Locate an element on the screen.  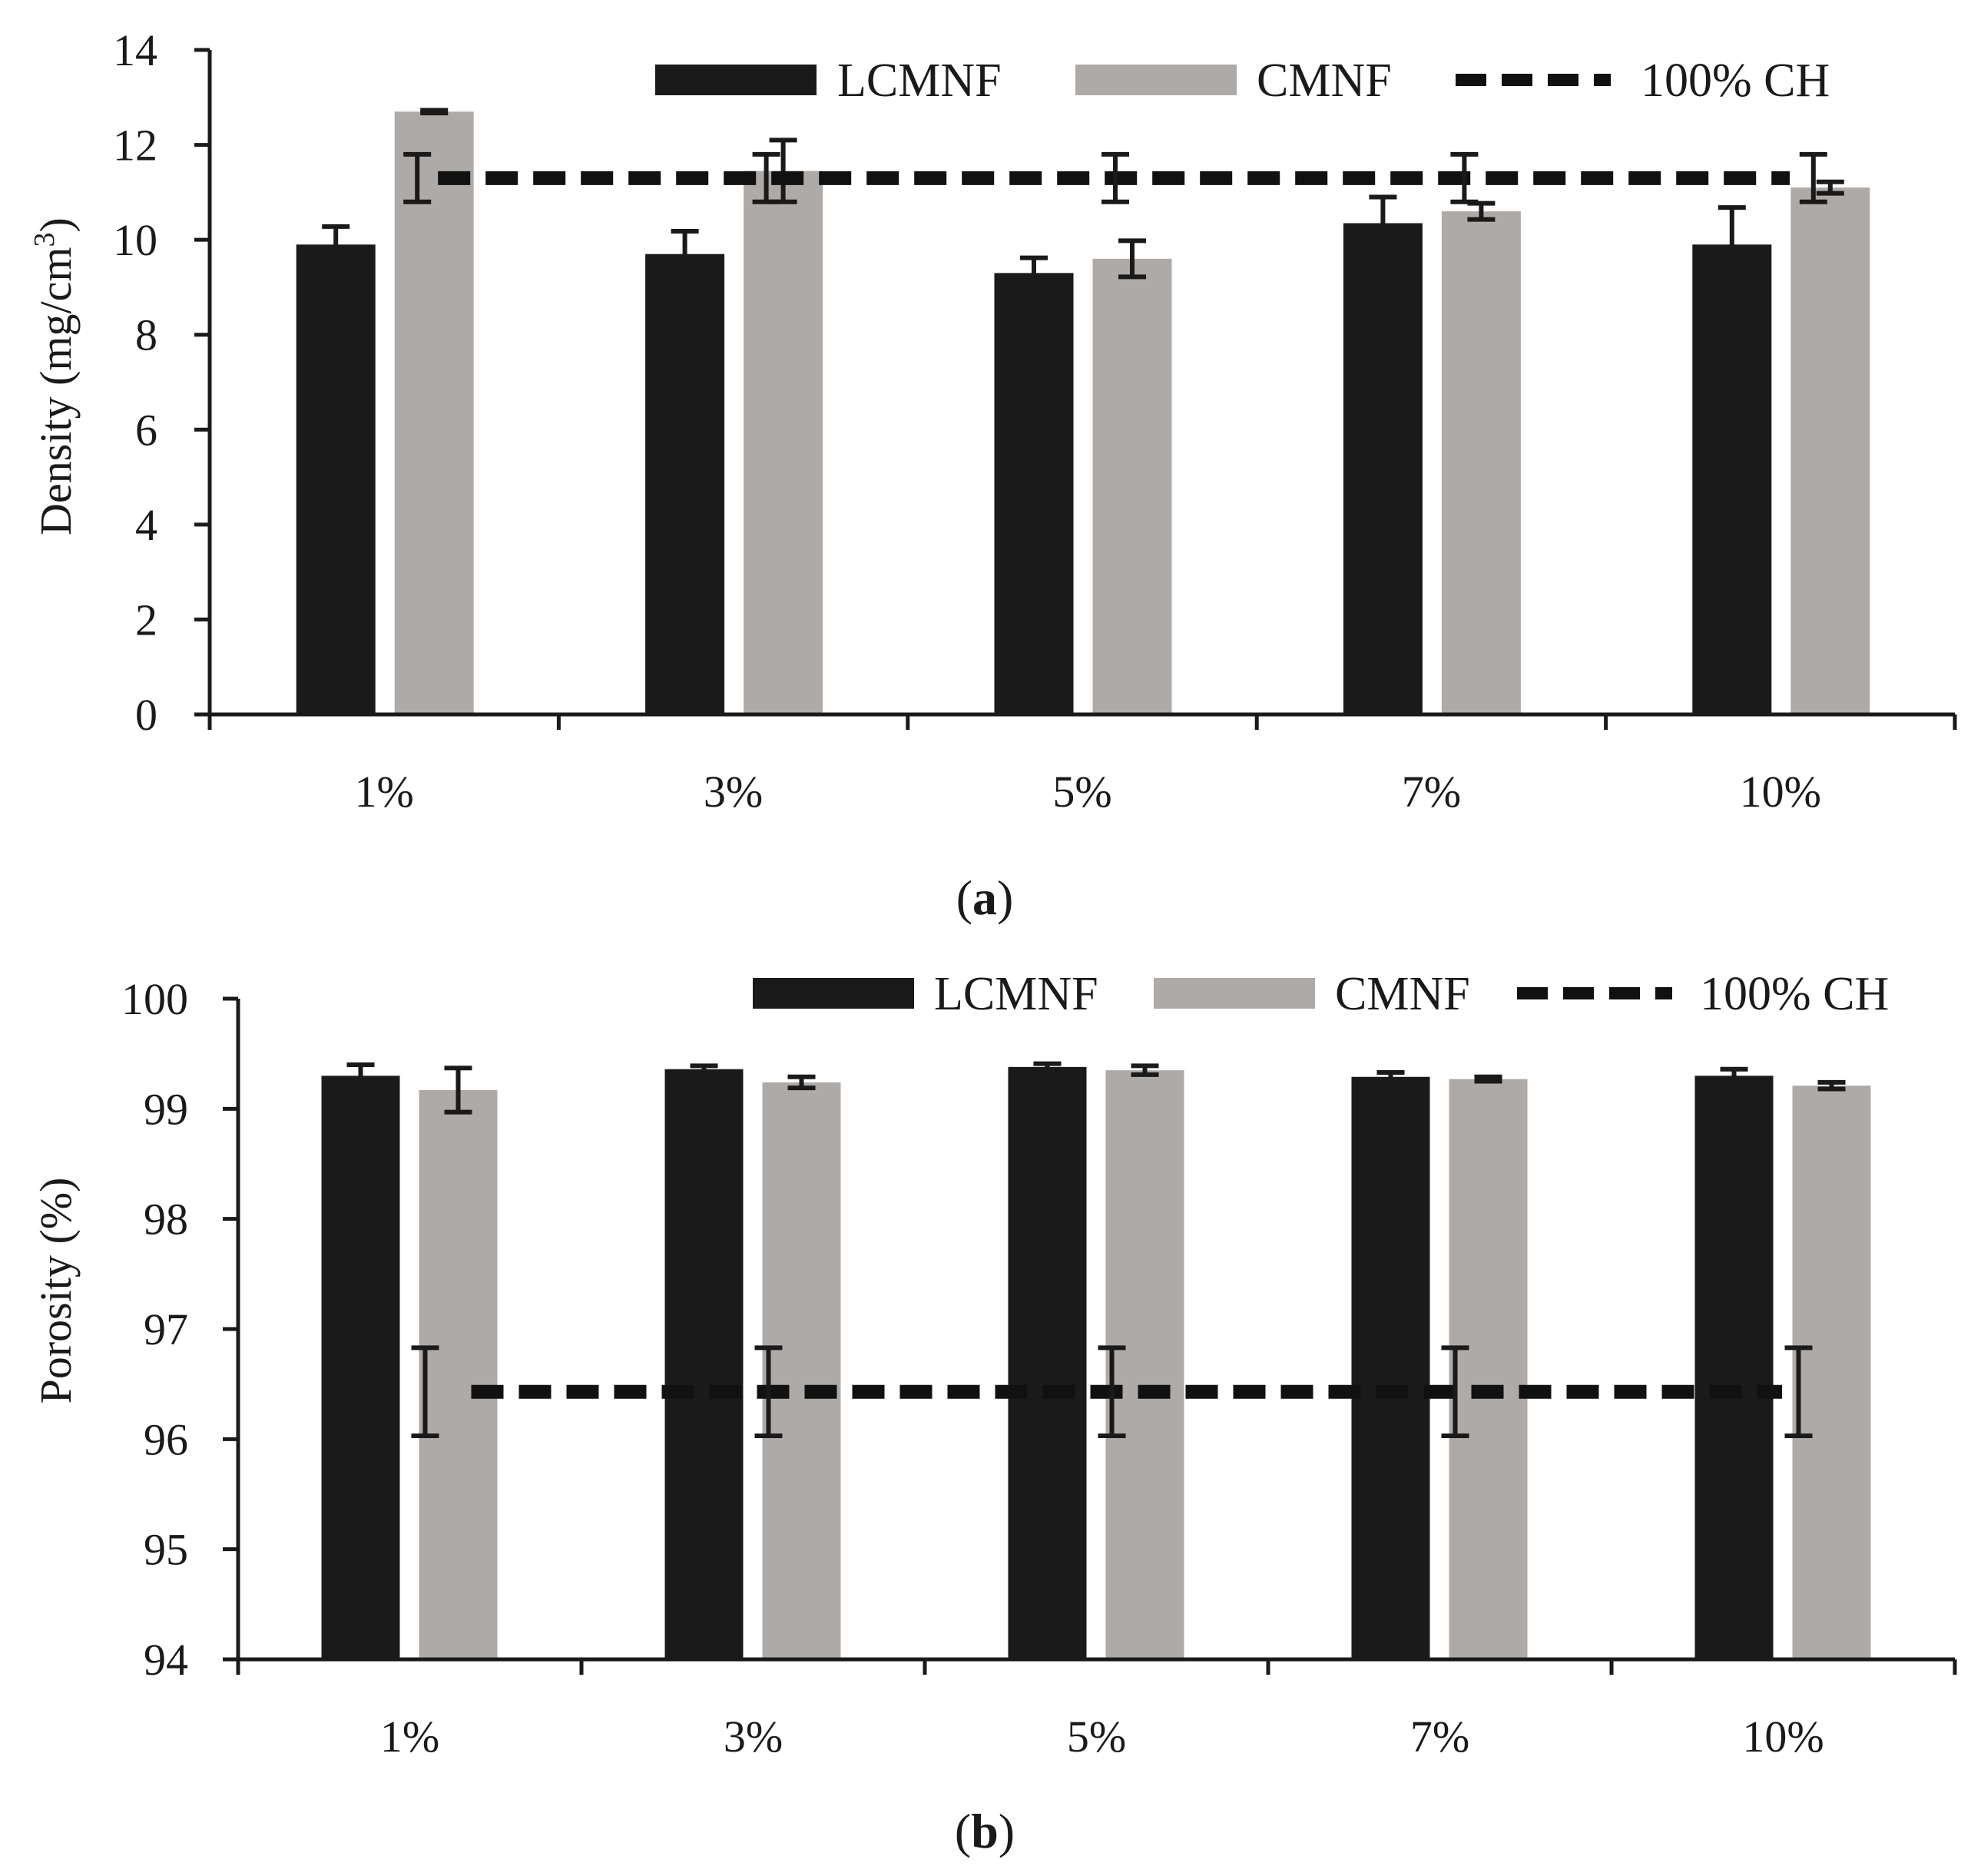
y-tick-label-2: 95 is located at coordinates (166, 1550).